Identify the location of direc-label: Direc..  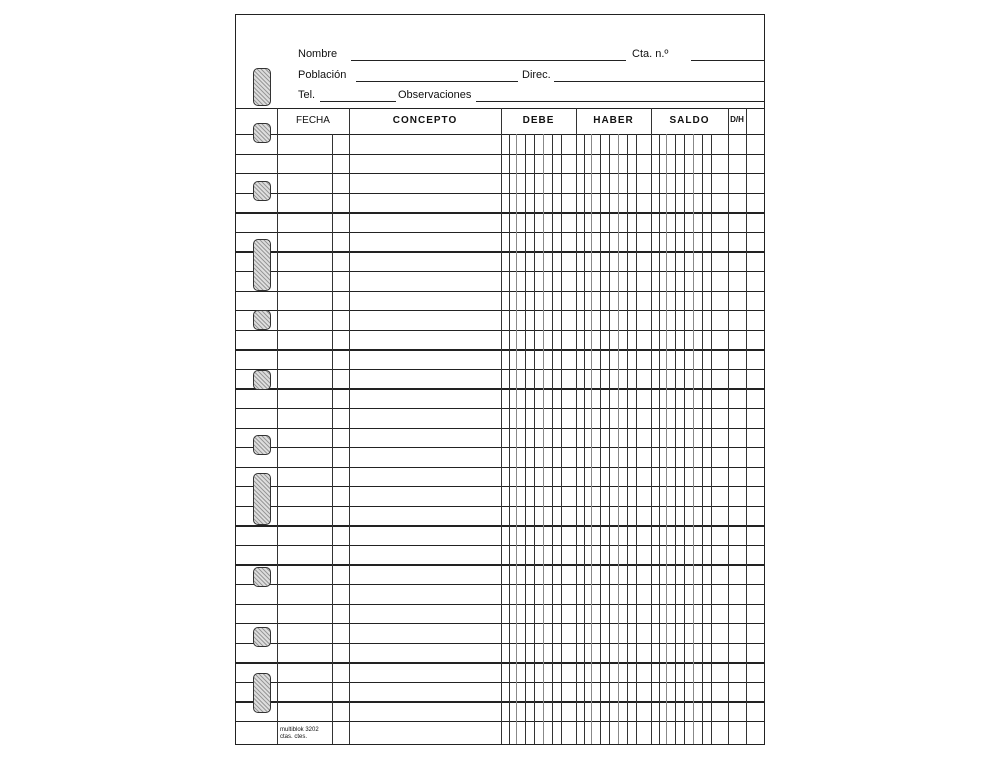
(536, 75).